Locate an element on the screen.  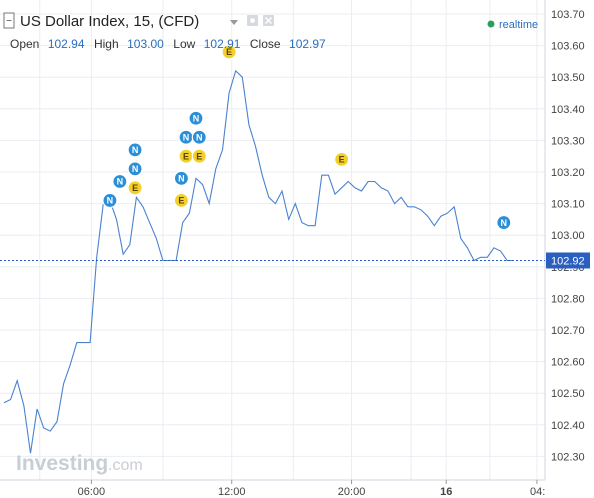
caret-down-icon is located at coordinates (234, 22).